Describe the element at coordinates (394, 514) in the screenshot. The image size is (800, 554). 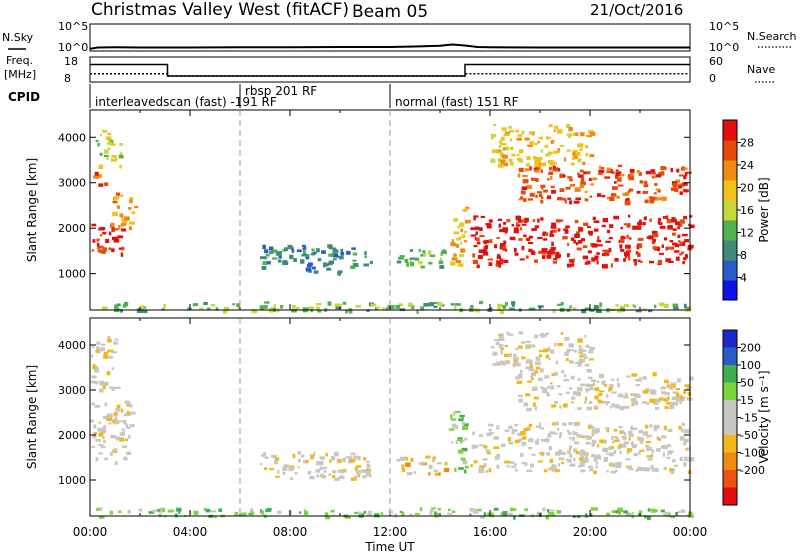
I see `velocity-cluster` at that location.